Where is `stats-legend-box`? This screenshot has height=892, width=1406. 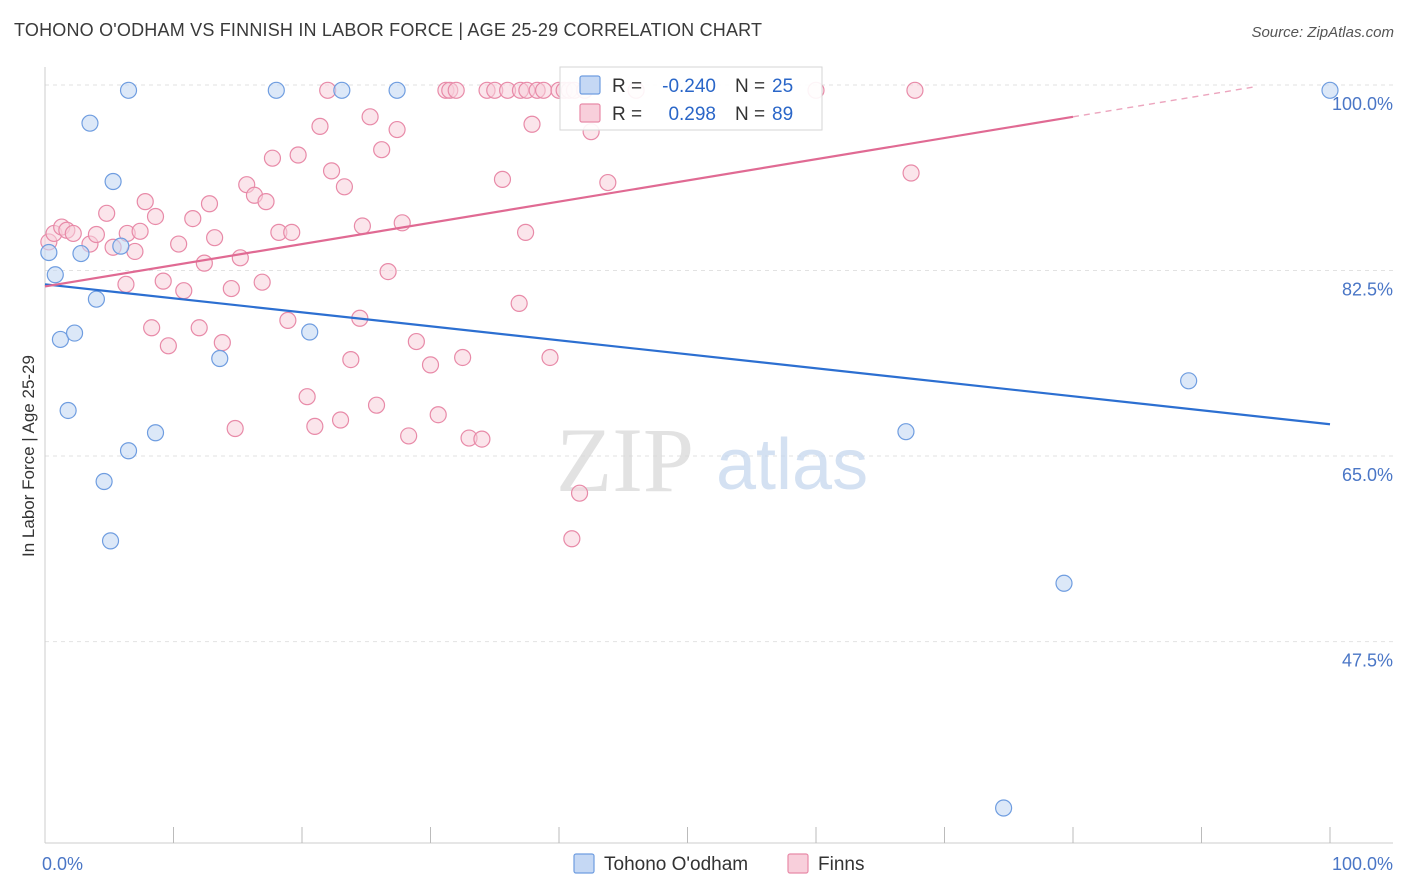 stats-legend-box is located at coordinates (691, 98).